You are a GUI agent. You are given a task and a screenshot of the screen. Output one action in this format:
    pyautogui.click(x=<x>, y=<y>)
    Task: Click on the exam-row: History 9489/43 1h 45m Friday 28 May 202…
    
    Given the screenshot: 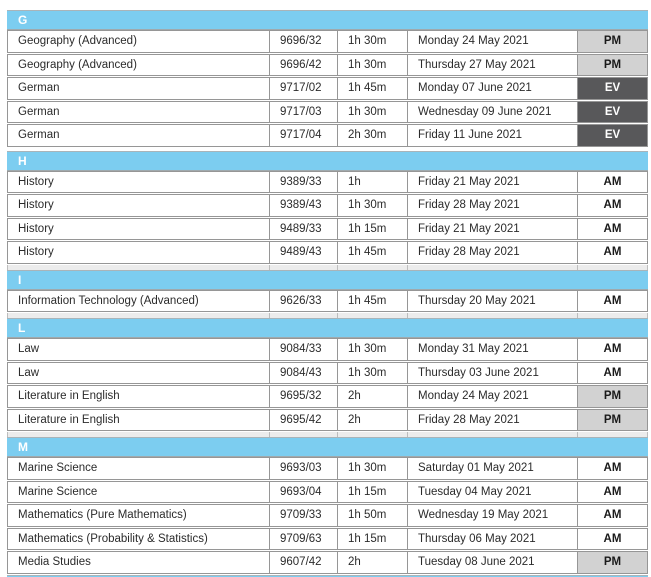 What is the action you would take?
    pyautogui.click(x=327, y=252)
    